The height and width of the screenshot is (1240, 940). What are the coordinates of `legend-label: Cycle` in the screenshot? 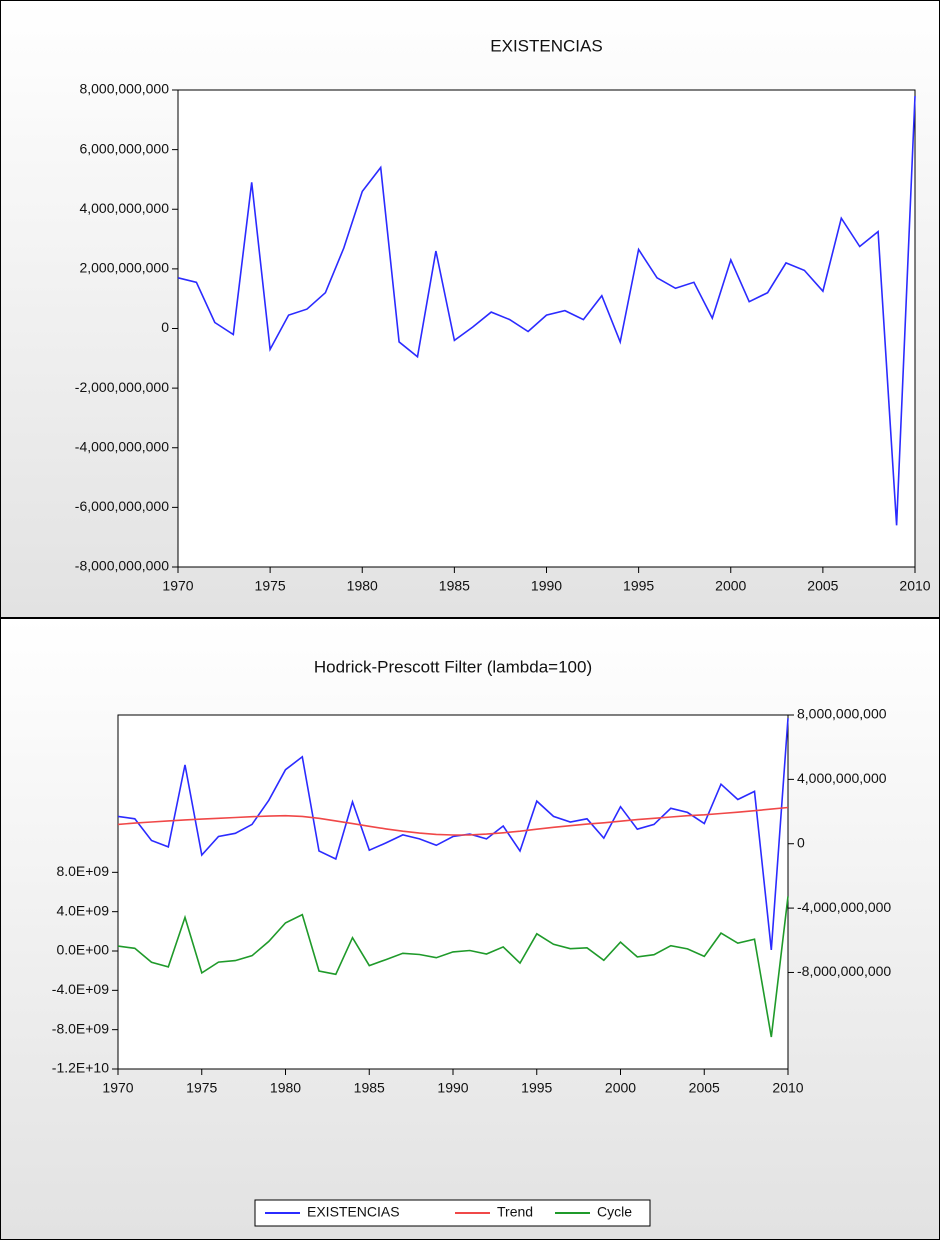 It's located at (614, 1212).